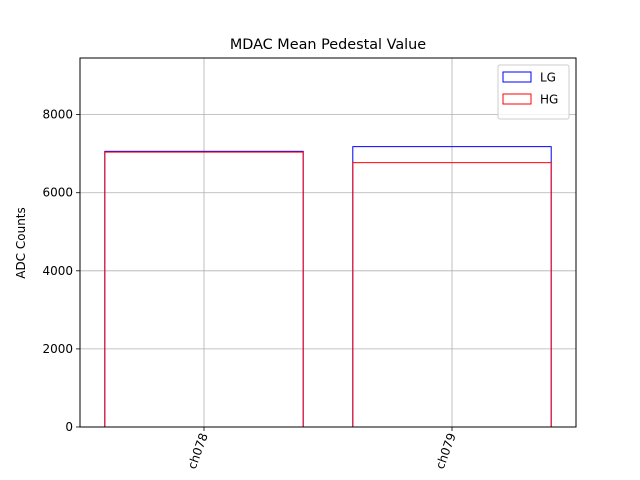 This screenshot has height=480, width=640. Describe the element at coordinates (548, 78) in the screenshot. I see `legend-label-lg: LG` at that location.